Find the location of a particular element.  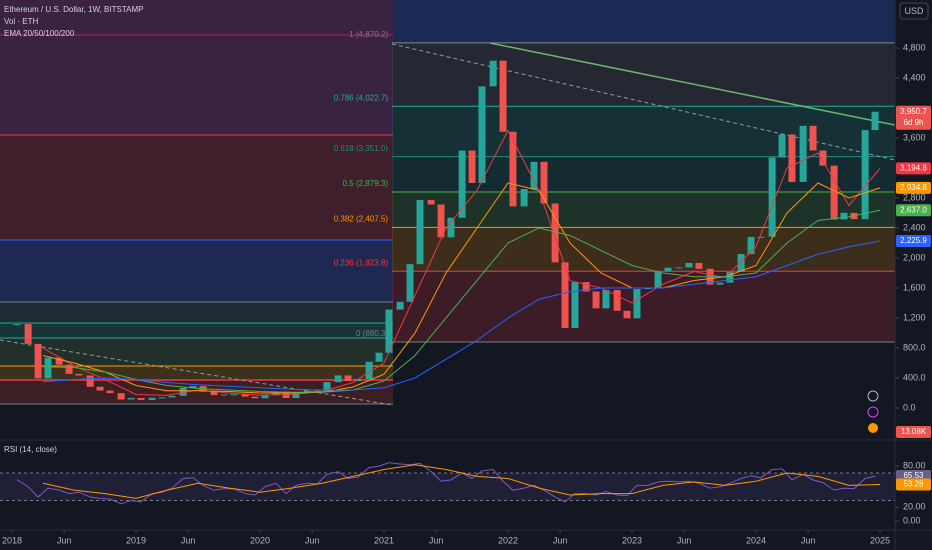

x-tick-label: 2019 is located at coordinates (136, 540).